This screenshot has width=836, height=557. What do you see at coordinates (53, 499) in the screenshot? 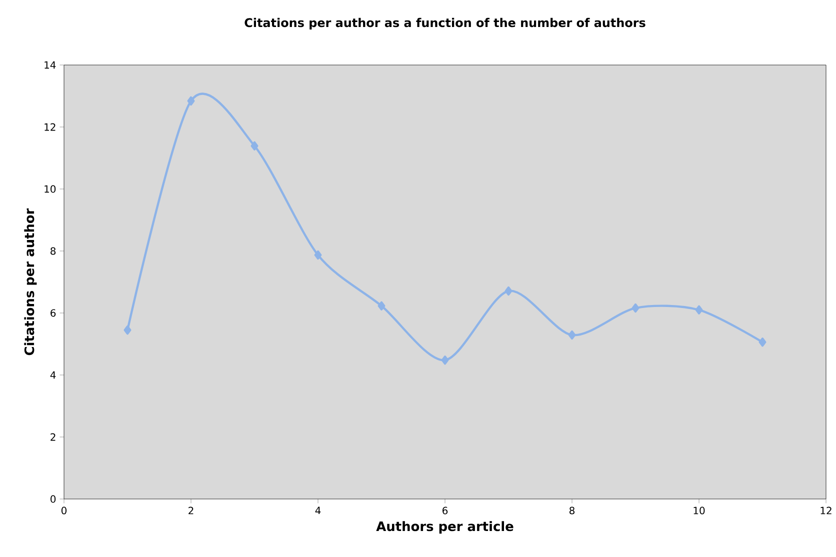
I see `y-tick-label: 0` at bounding box center [53, 499].